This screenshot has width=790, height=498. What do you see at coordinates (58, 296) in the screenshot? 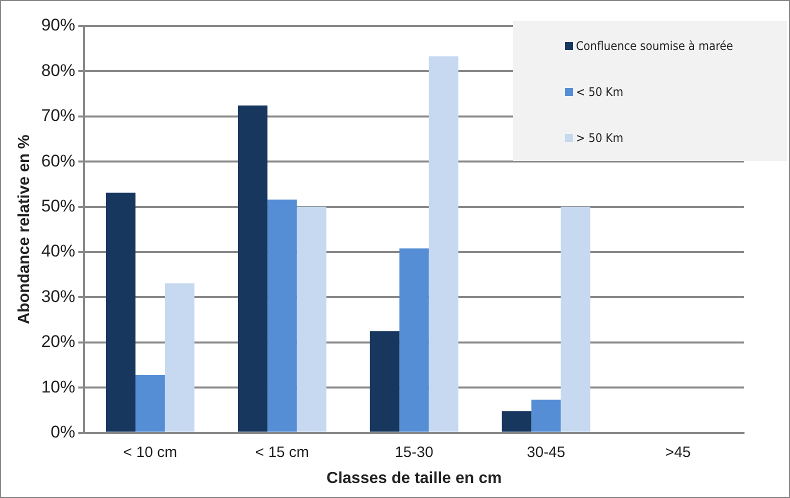
I see `y-tick-label: 30%` at bounding box center [58, 296].